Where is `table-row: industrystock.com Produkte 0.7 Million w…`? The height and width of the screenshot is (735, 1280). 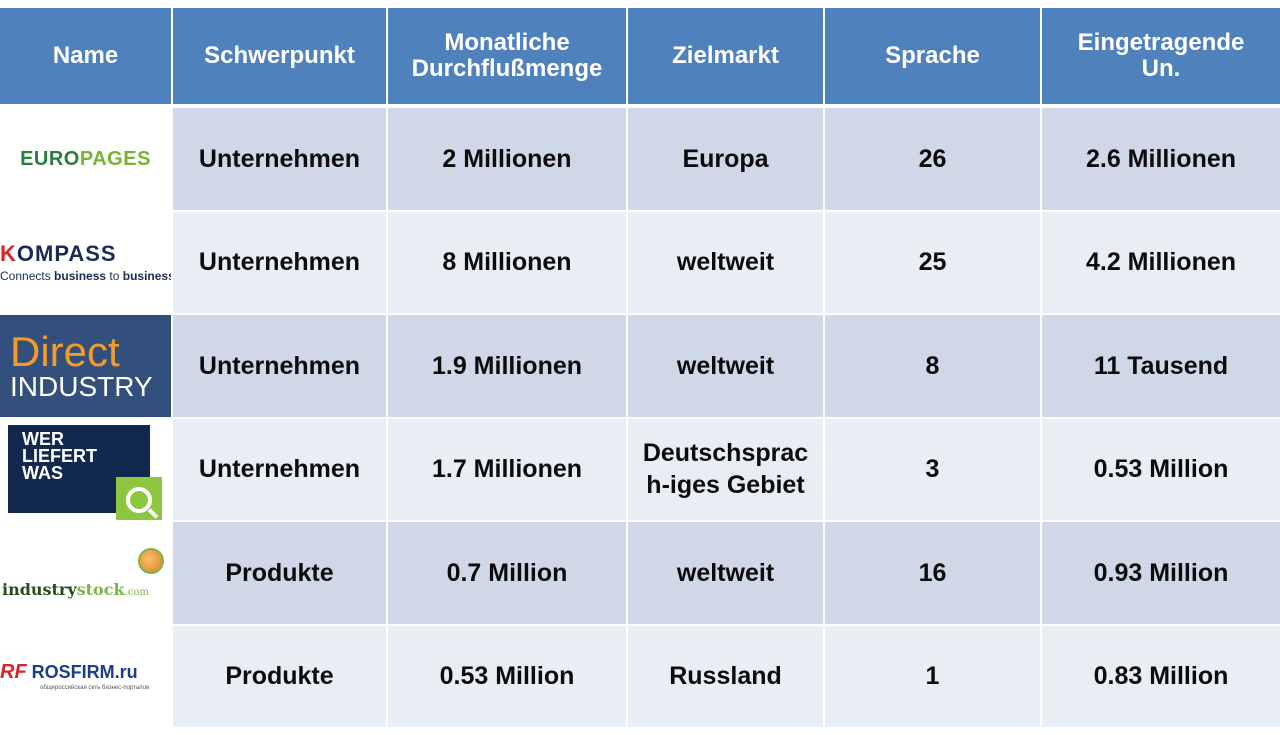 table-row: industrystock.com Produkte 0.7 Million w… is located at coordinates (640, 574).